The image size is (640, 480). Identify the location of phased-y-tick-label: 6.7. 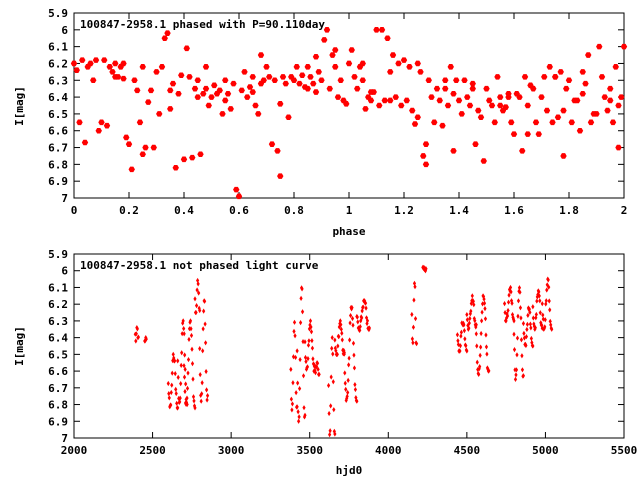
(58, 148).